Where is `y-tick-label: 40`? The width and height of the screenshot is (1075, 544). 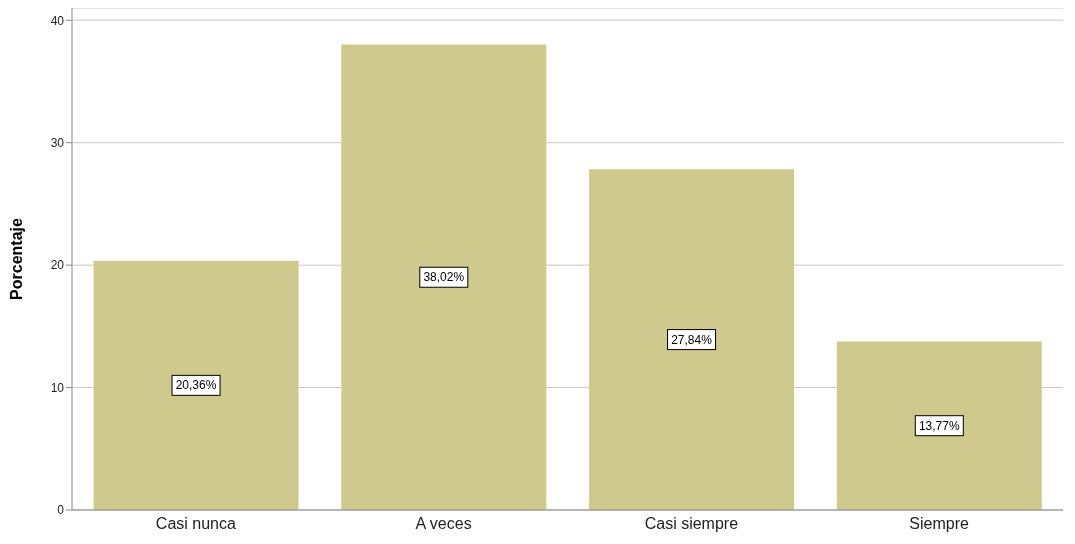 y-tick-label: 40 is located at coordinates (57, 20).